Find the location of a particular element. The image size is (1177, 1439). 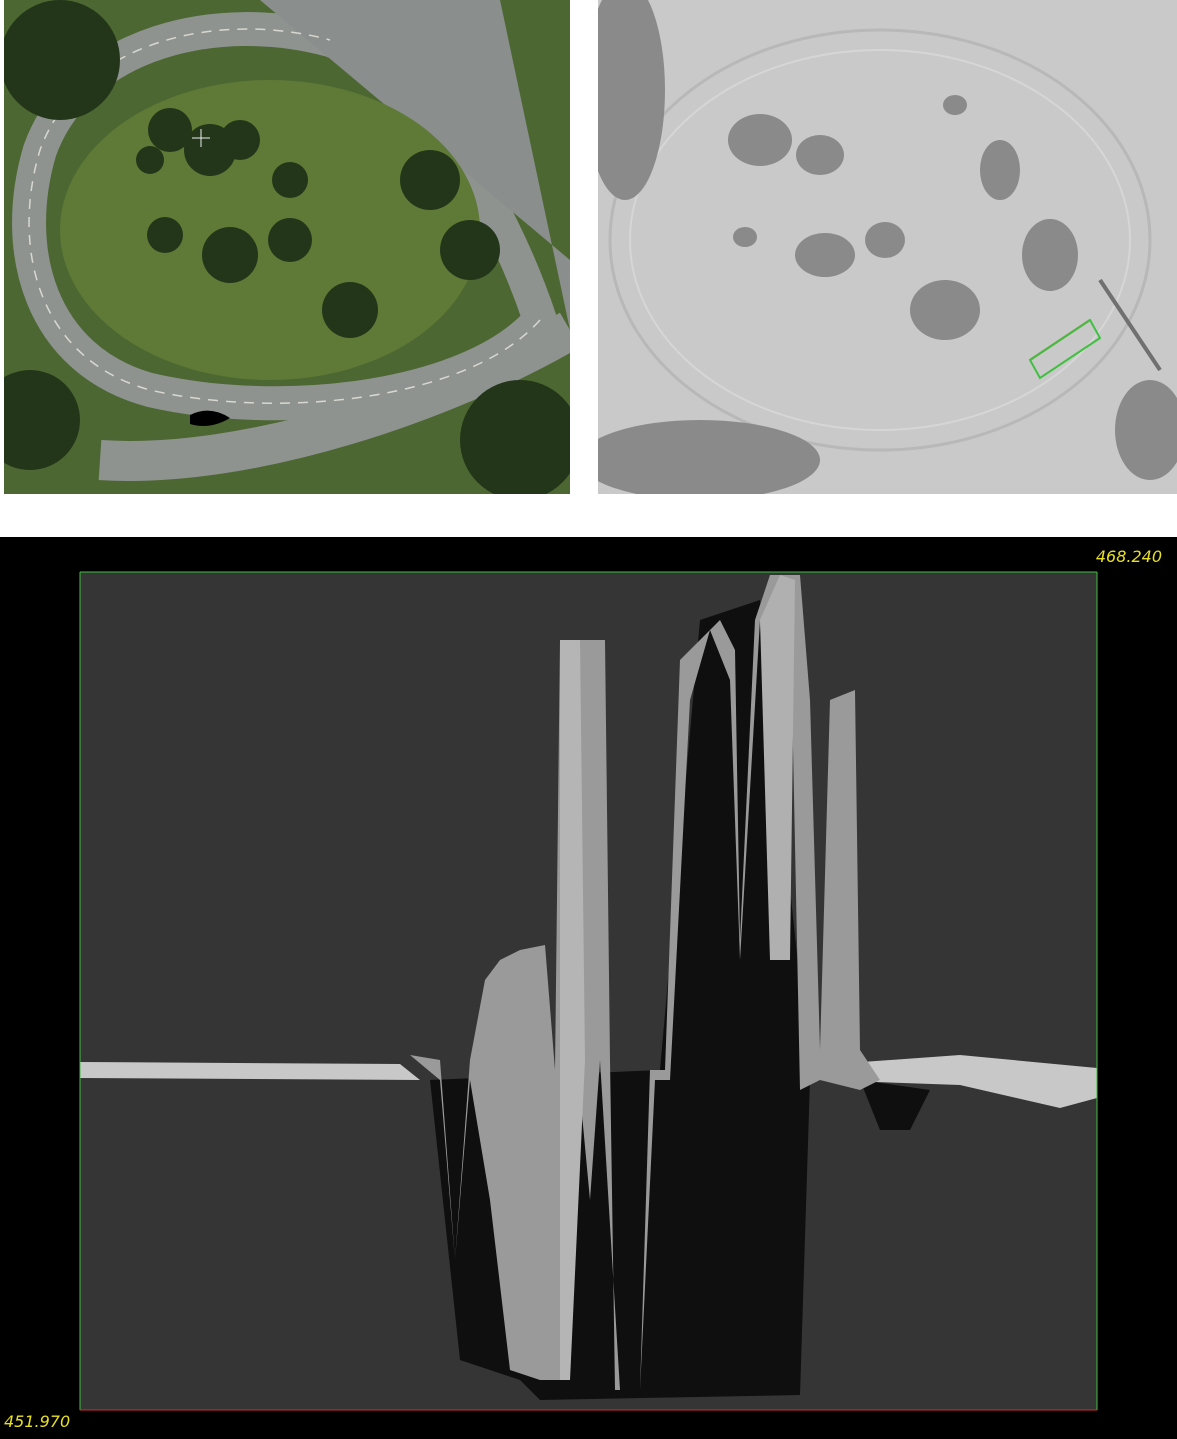

max-label: 468.240 is located at coordinates (1129, 556).